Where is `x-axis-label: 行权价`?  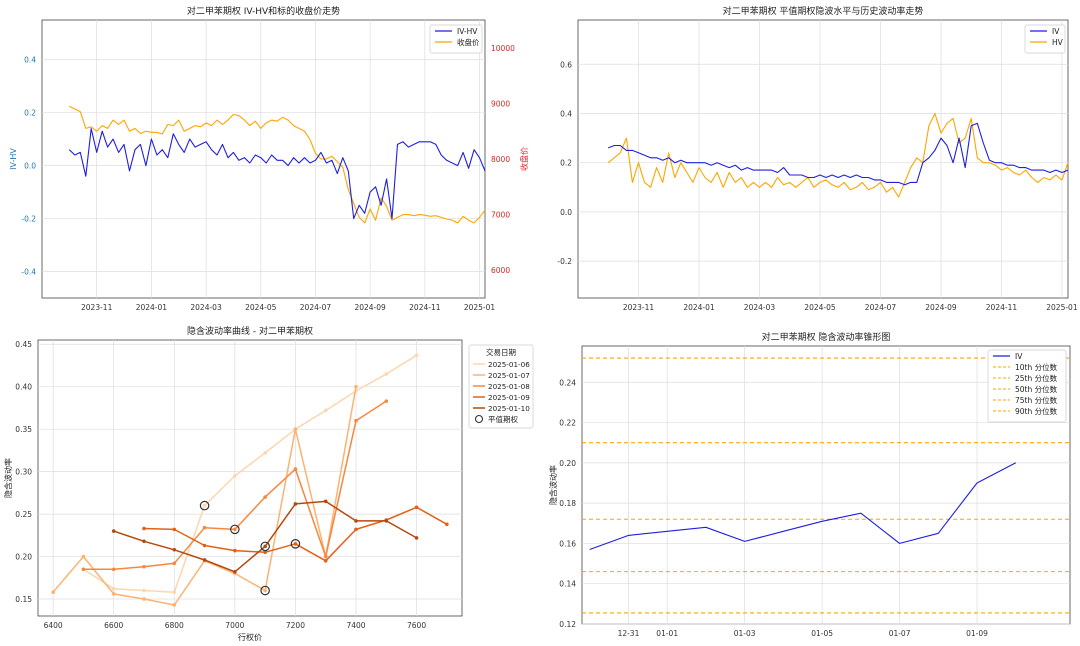
x-axis-label: 行权价 is located at coordinates (250, 637).